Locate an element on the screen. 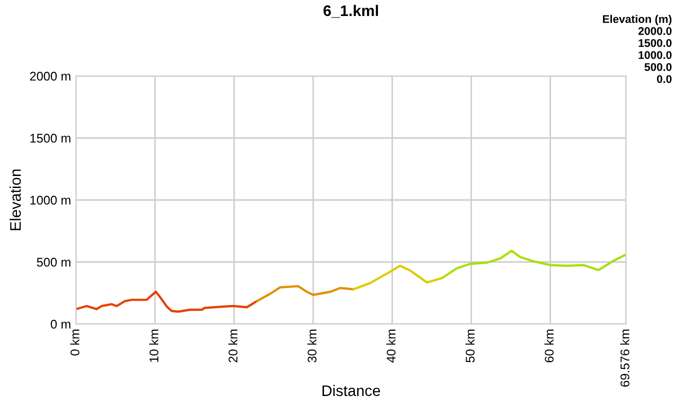 This screenshot has width=700, height=400. x-tick-label: 10 km is located at coordinates (153, 346).